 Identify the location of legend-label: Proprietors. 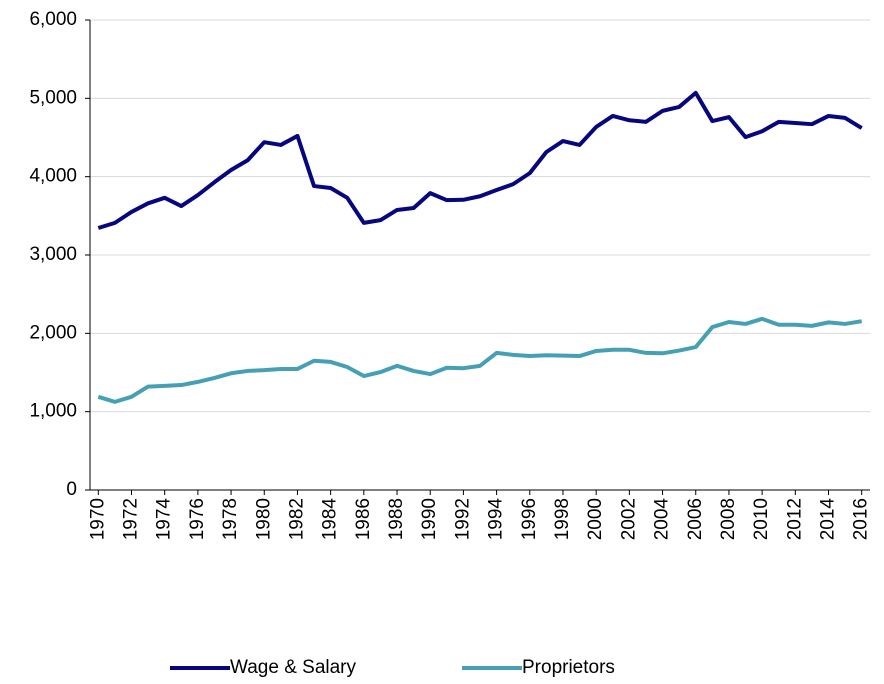
(568, 667).